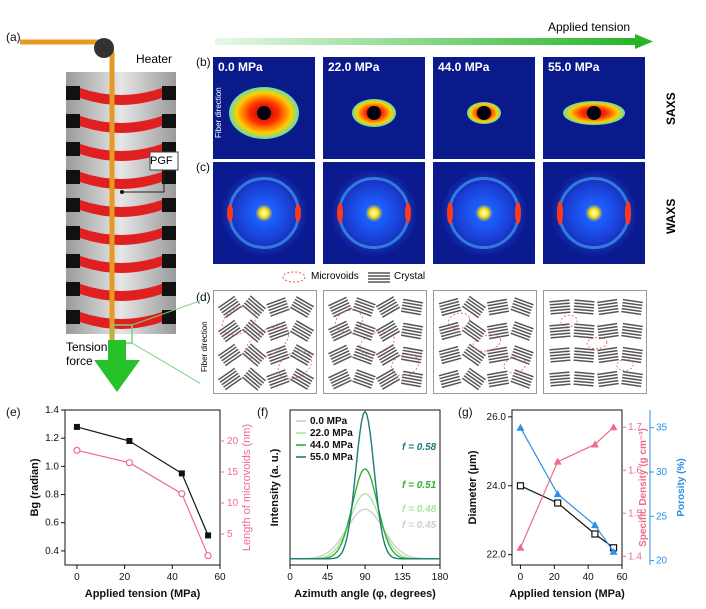 This screenshot has height=609, width=706. What do you see at coordinates (154, 59) in the screenshot?
I see `heater-label: Heater` at bounding box center [154, 59].